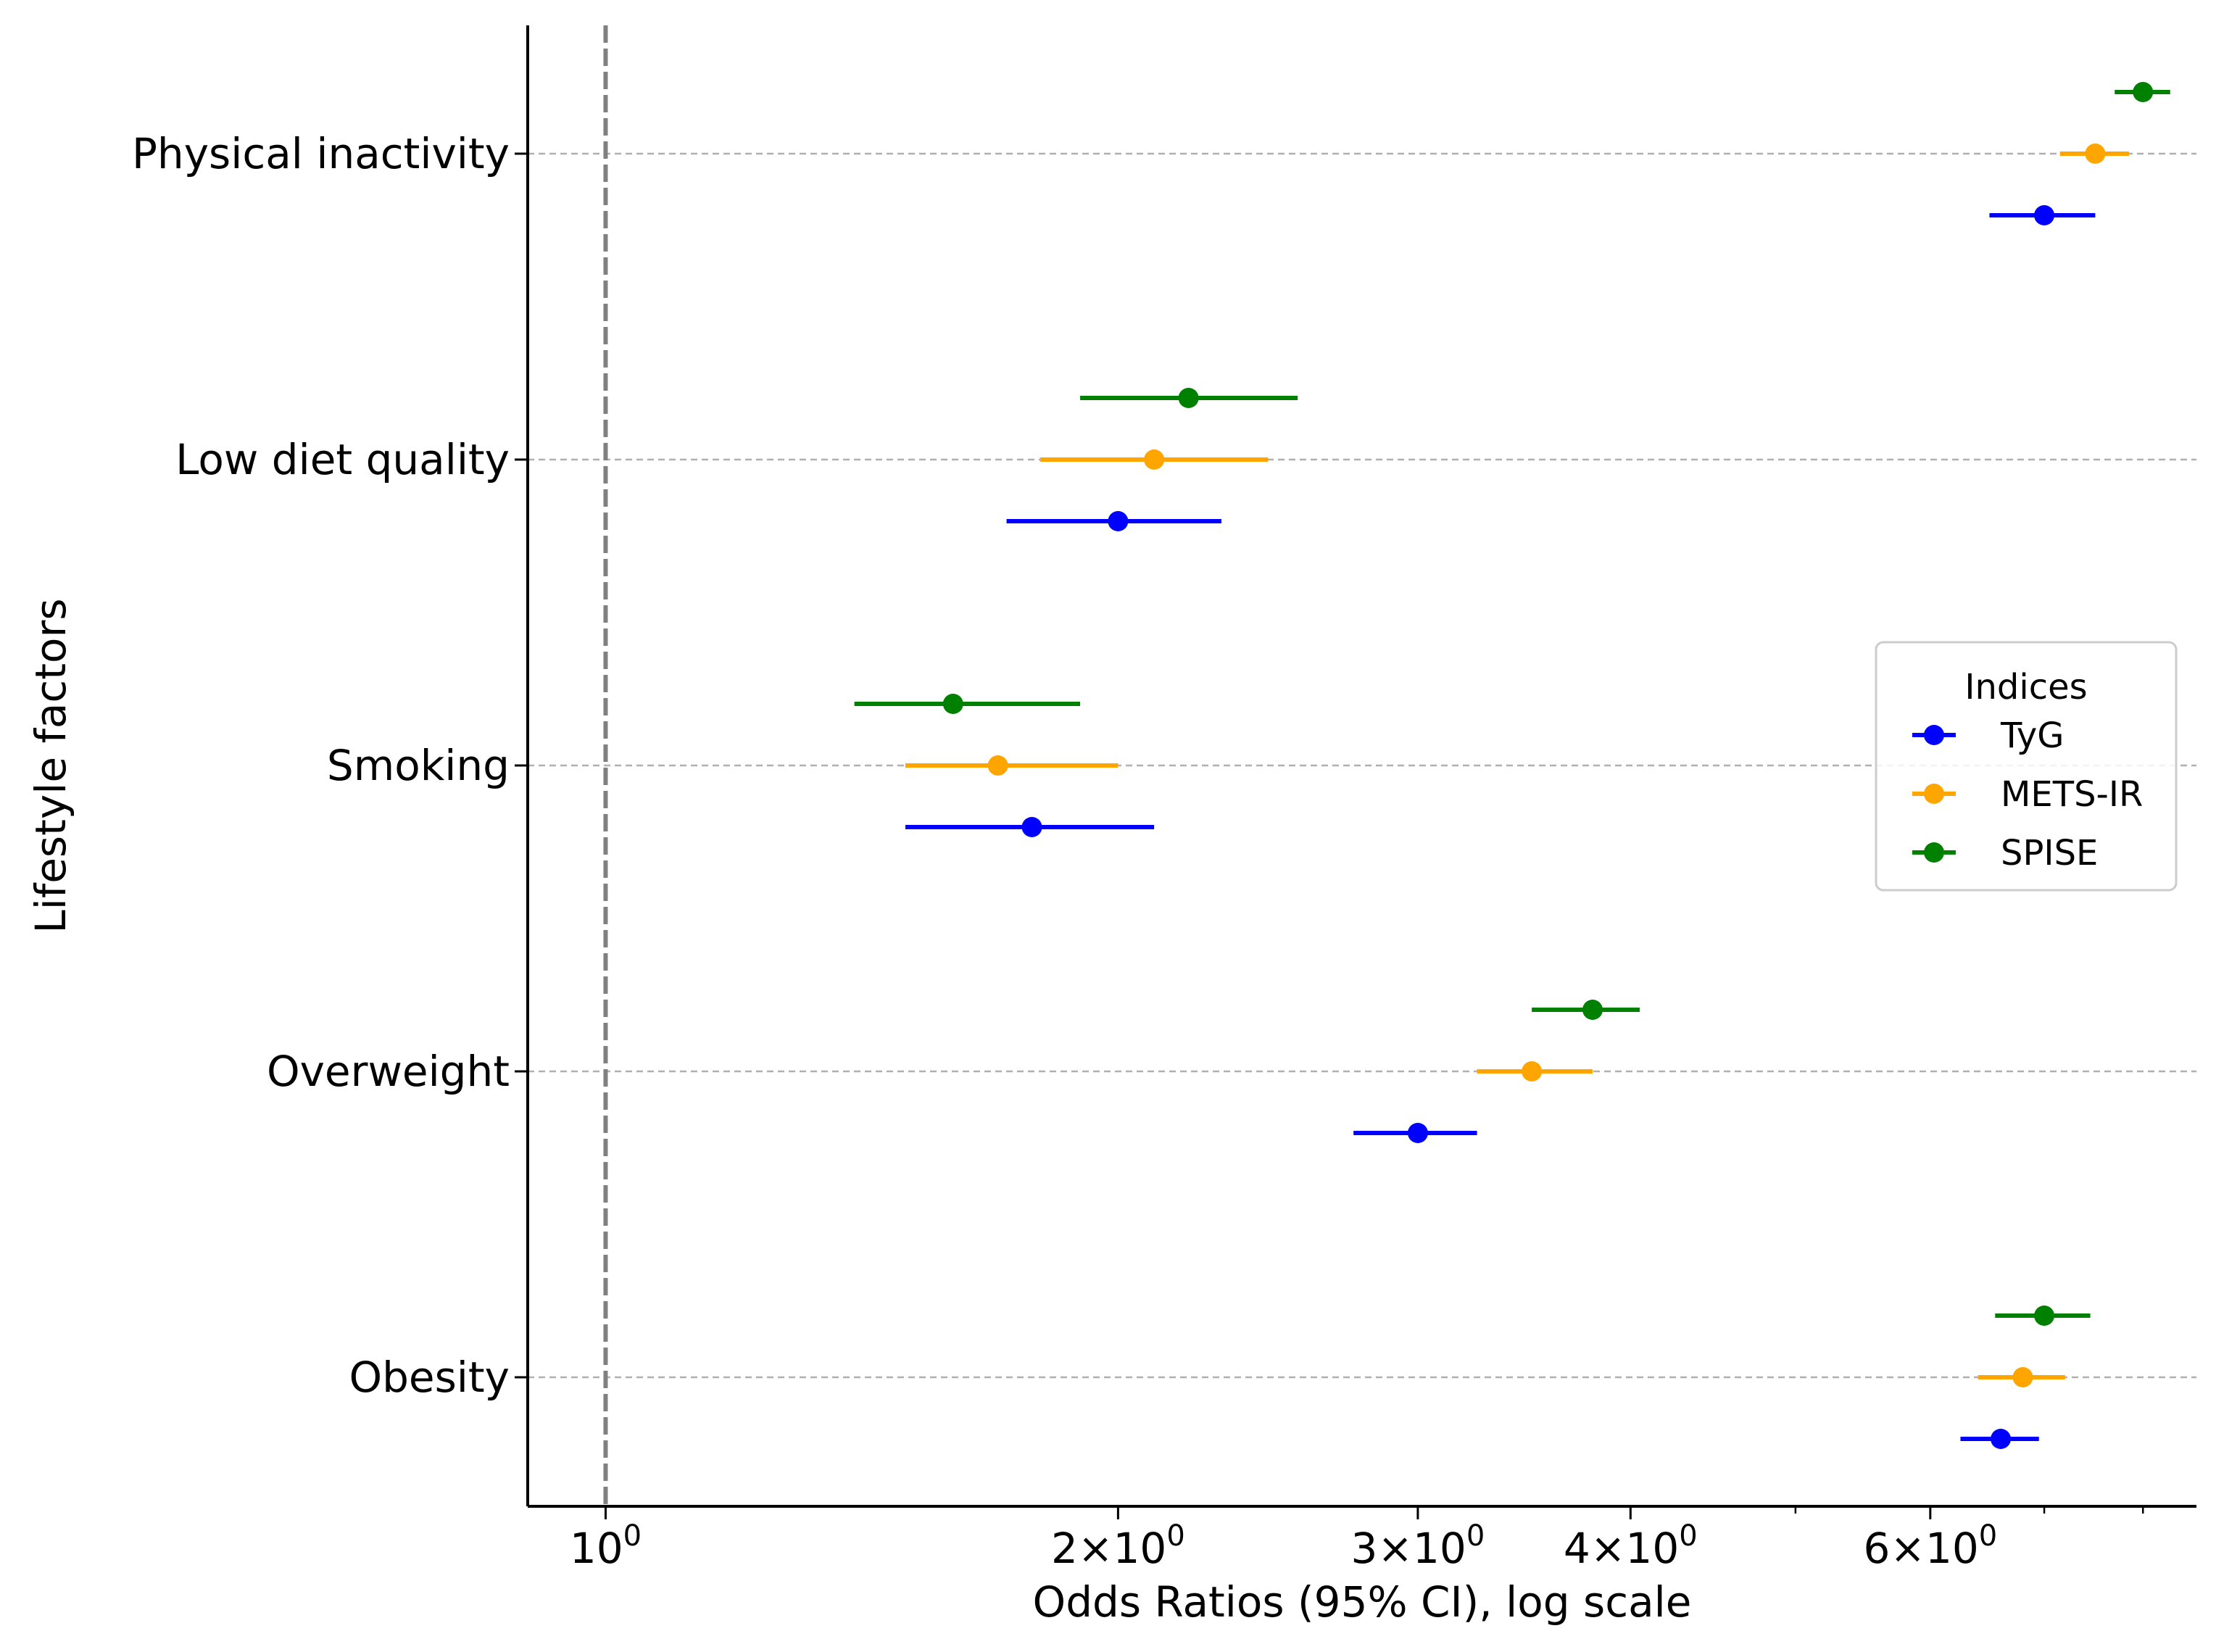  What do you see at coordinates (389, 1071) in the screenshot?
I see `y-tick-label: Overweight` at bounding box center [389, 1071].